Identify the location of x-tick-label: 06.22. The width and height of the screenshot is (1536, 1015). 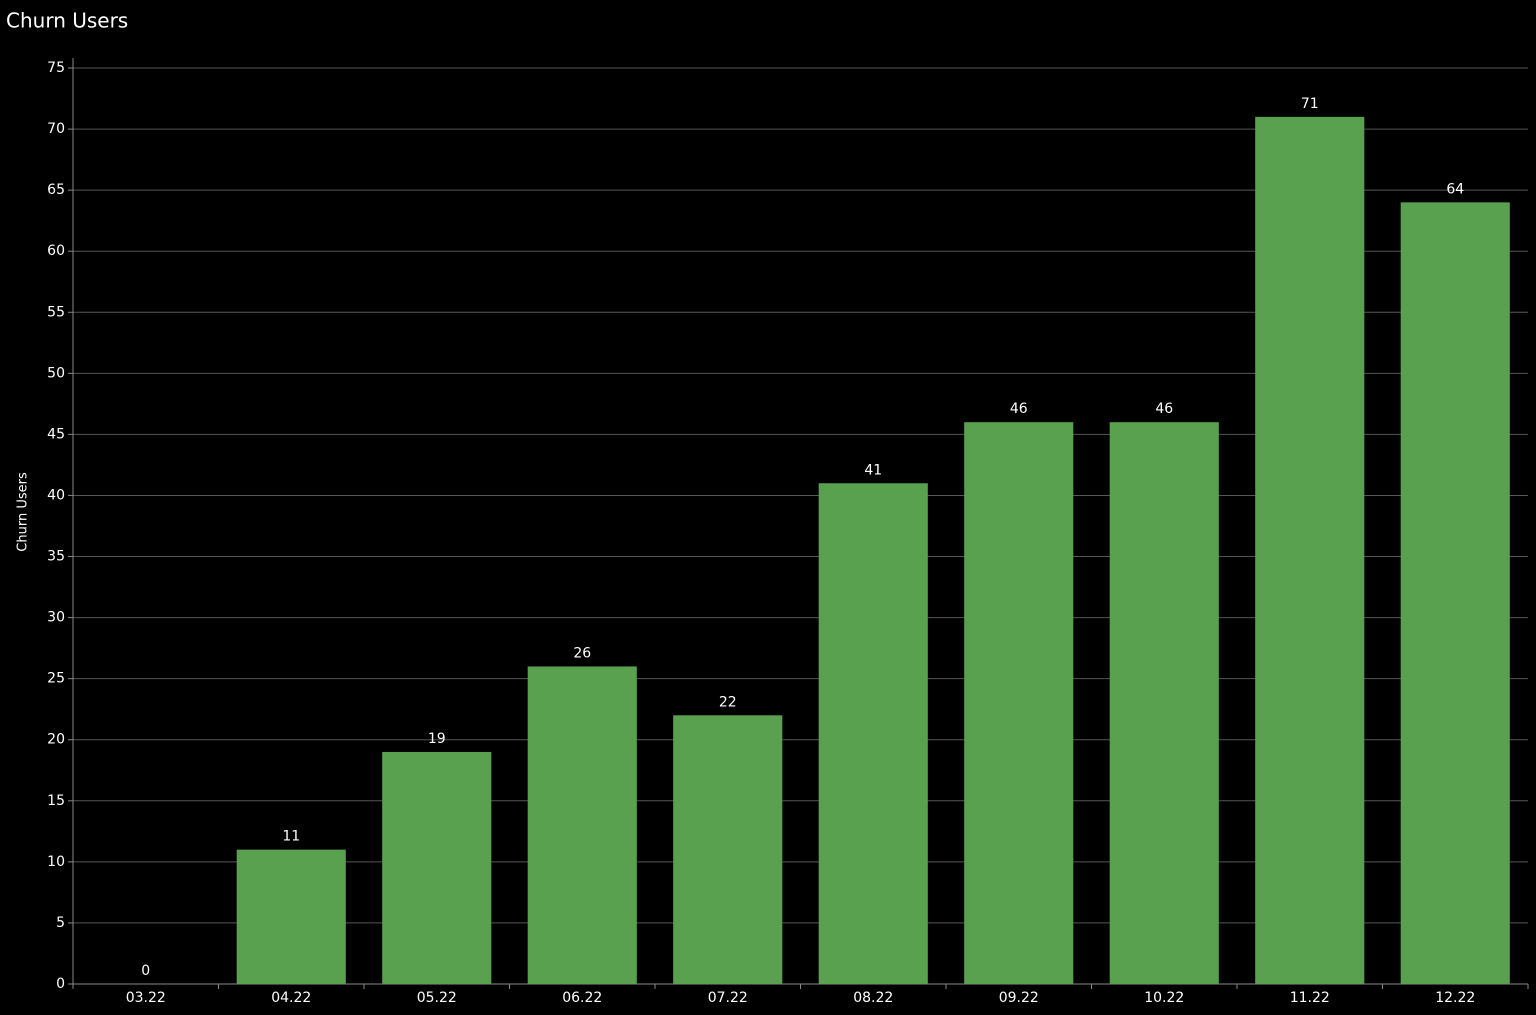
(582, 998).